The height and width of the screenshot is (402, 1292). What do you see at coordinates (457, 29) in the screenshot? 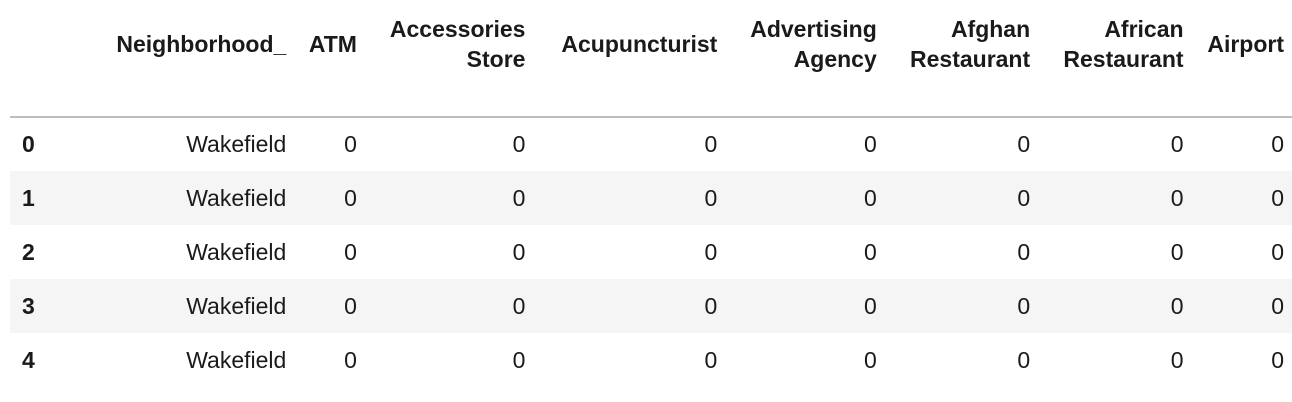
I see `column-header-line1: Accessories` at bounding box center [457, 29].